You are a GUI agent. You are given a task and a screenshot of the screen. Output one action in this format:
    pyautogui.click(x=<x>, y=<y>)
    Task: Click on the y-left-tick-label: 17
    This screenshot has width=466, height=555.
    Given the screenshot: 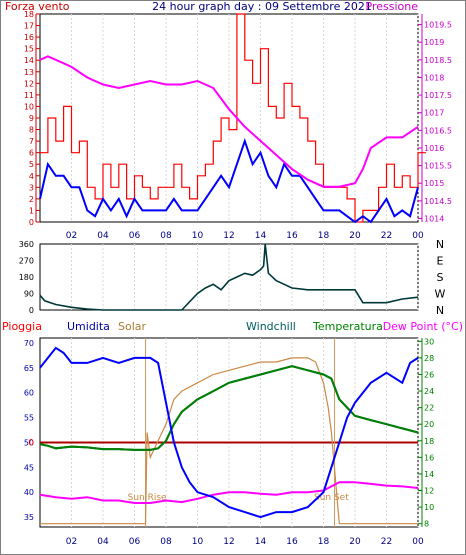 What is the action you would take?
    pyautogui.click(x=29, y=26)
    